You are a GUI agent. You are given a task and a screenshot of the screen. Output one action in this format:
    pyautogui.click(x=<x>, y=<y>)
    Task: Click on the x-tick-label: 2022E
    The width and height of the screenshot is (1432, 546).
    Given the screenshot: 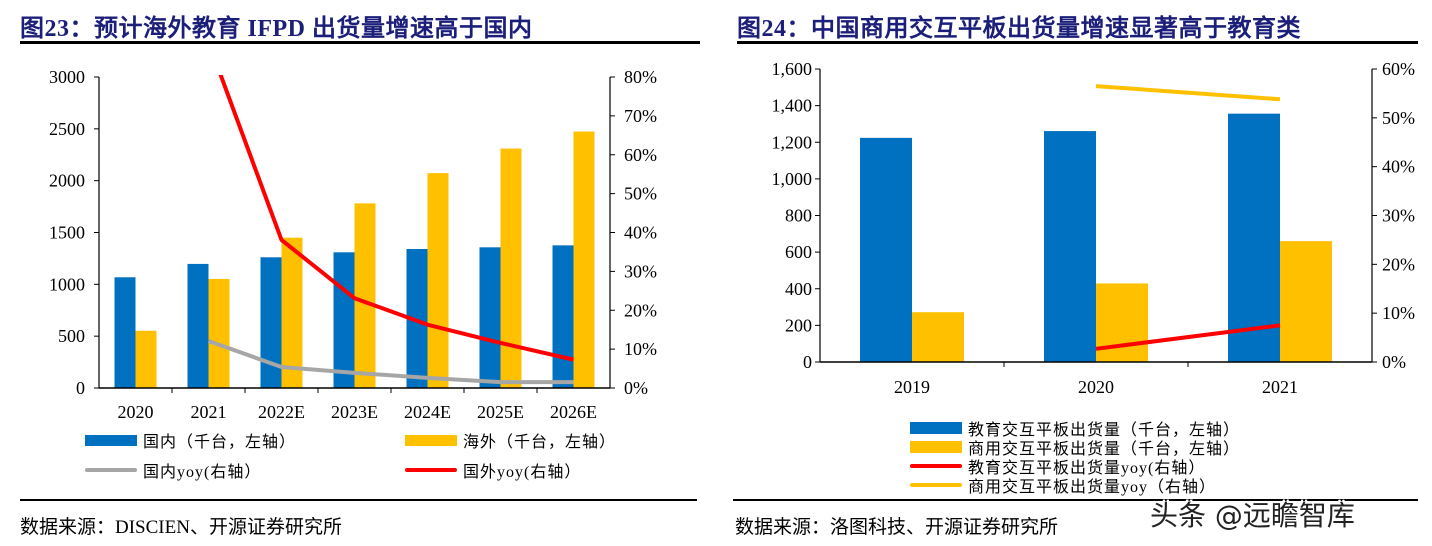 What is the action you would take?
    pyautogui.click(x=281, y=412)
    